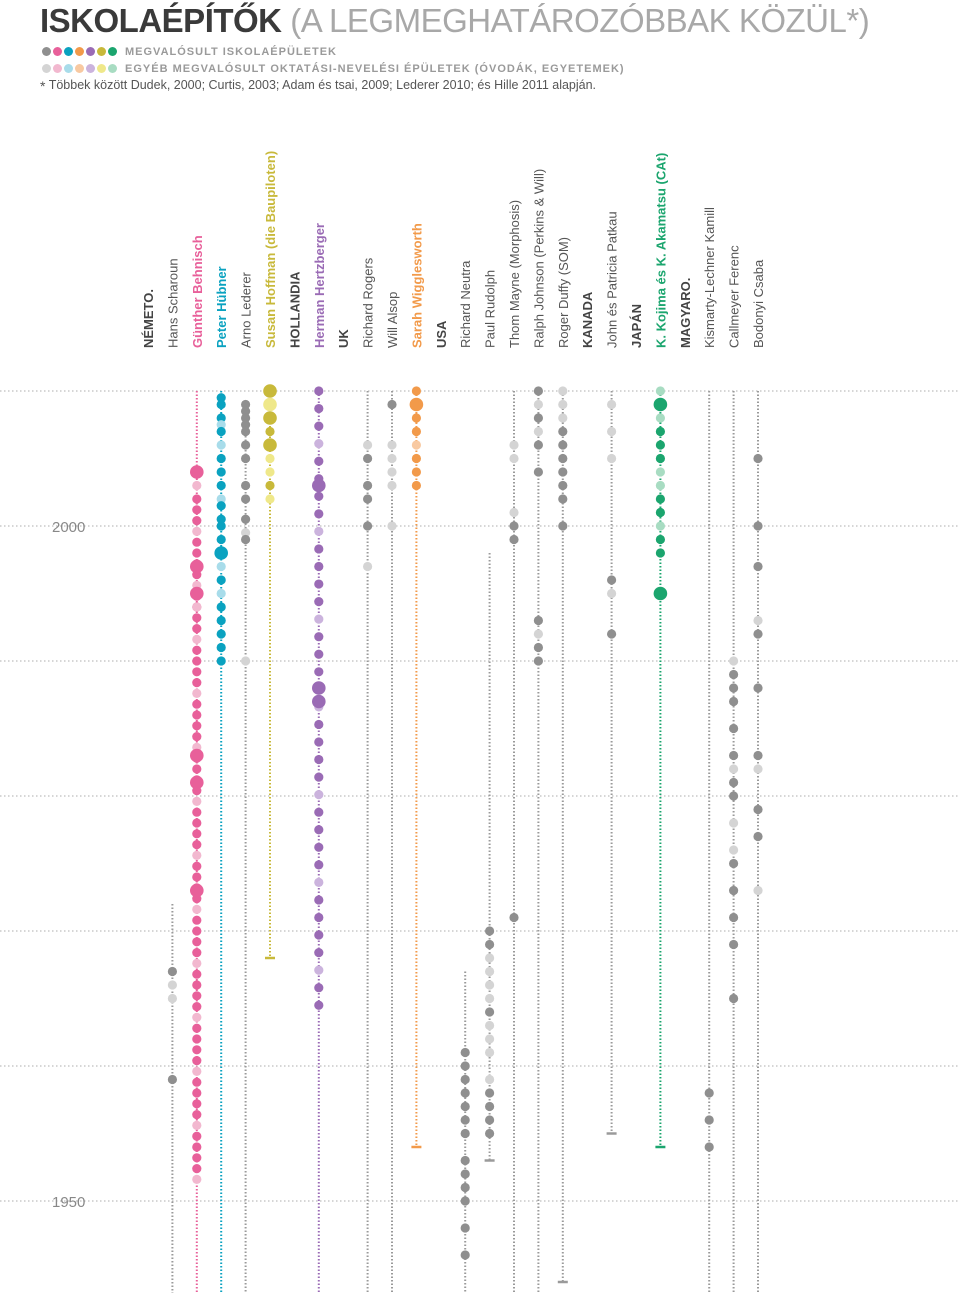  I want to click on architect-label: Roger Duffy (SOM), so click(563, 292).